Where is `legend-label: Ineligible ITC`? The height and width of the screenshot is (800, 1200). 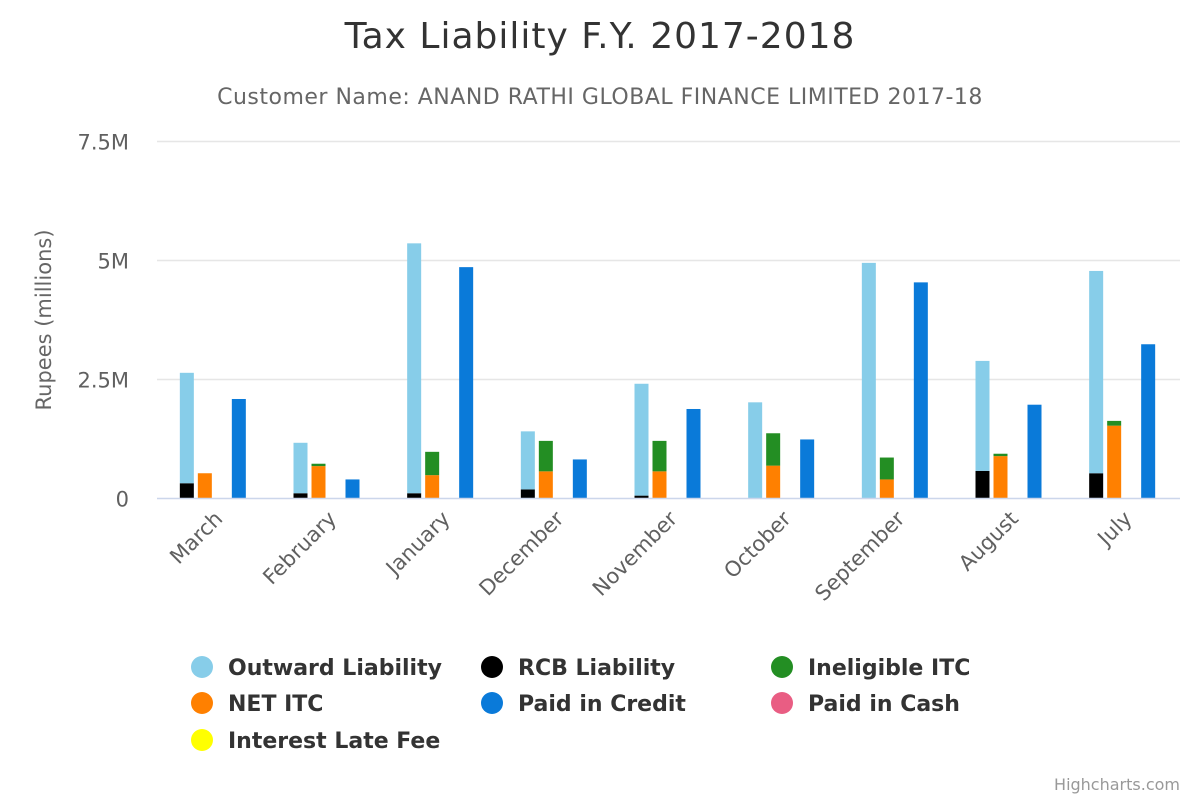
legend-label: Ineligible ITC is located at coordinates (889, 668).